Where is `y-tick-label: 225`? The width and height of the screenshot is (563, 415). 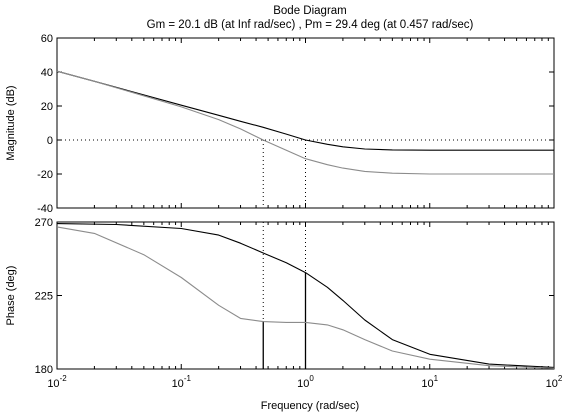 y-tick-label: 225 is located at coordinates (44, 297).